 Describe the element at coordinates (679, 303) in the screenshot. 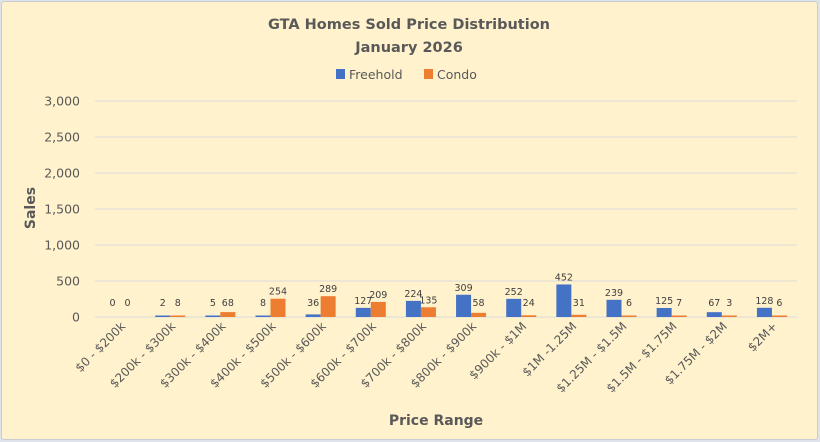

I see `data-label-condo: 7` at that location.